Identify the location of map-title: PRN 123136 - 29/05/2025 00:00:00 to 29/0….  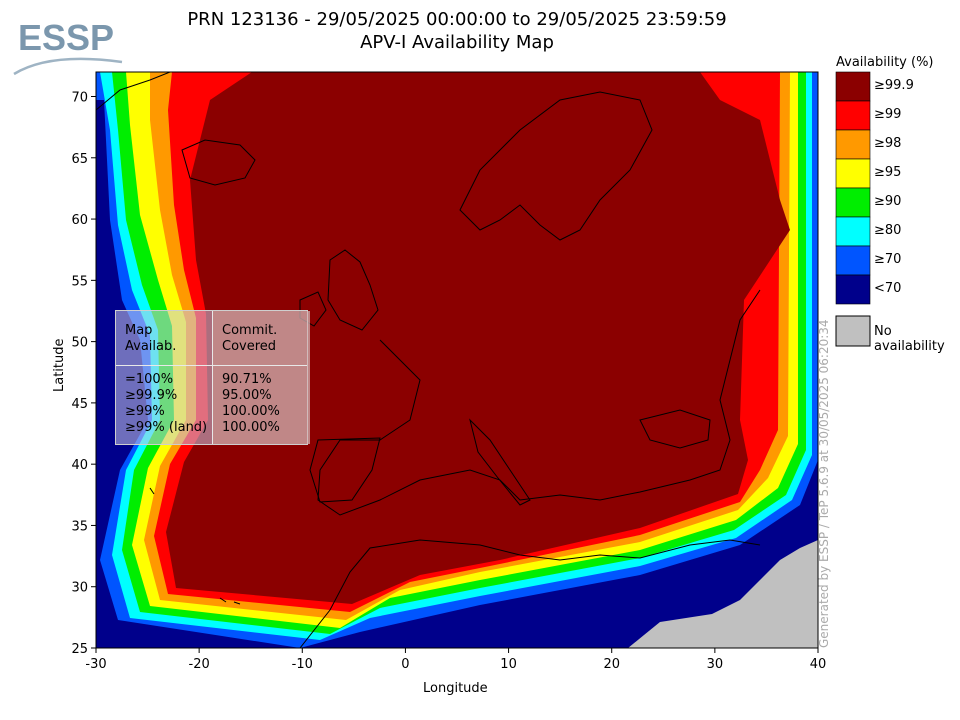
(457, 19).